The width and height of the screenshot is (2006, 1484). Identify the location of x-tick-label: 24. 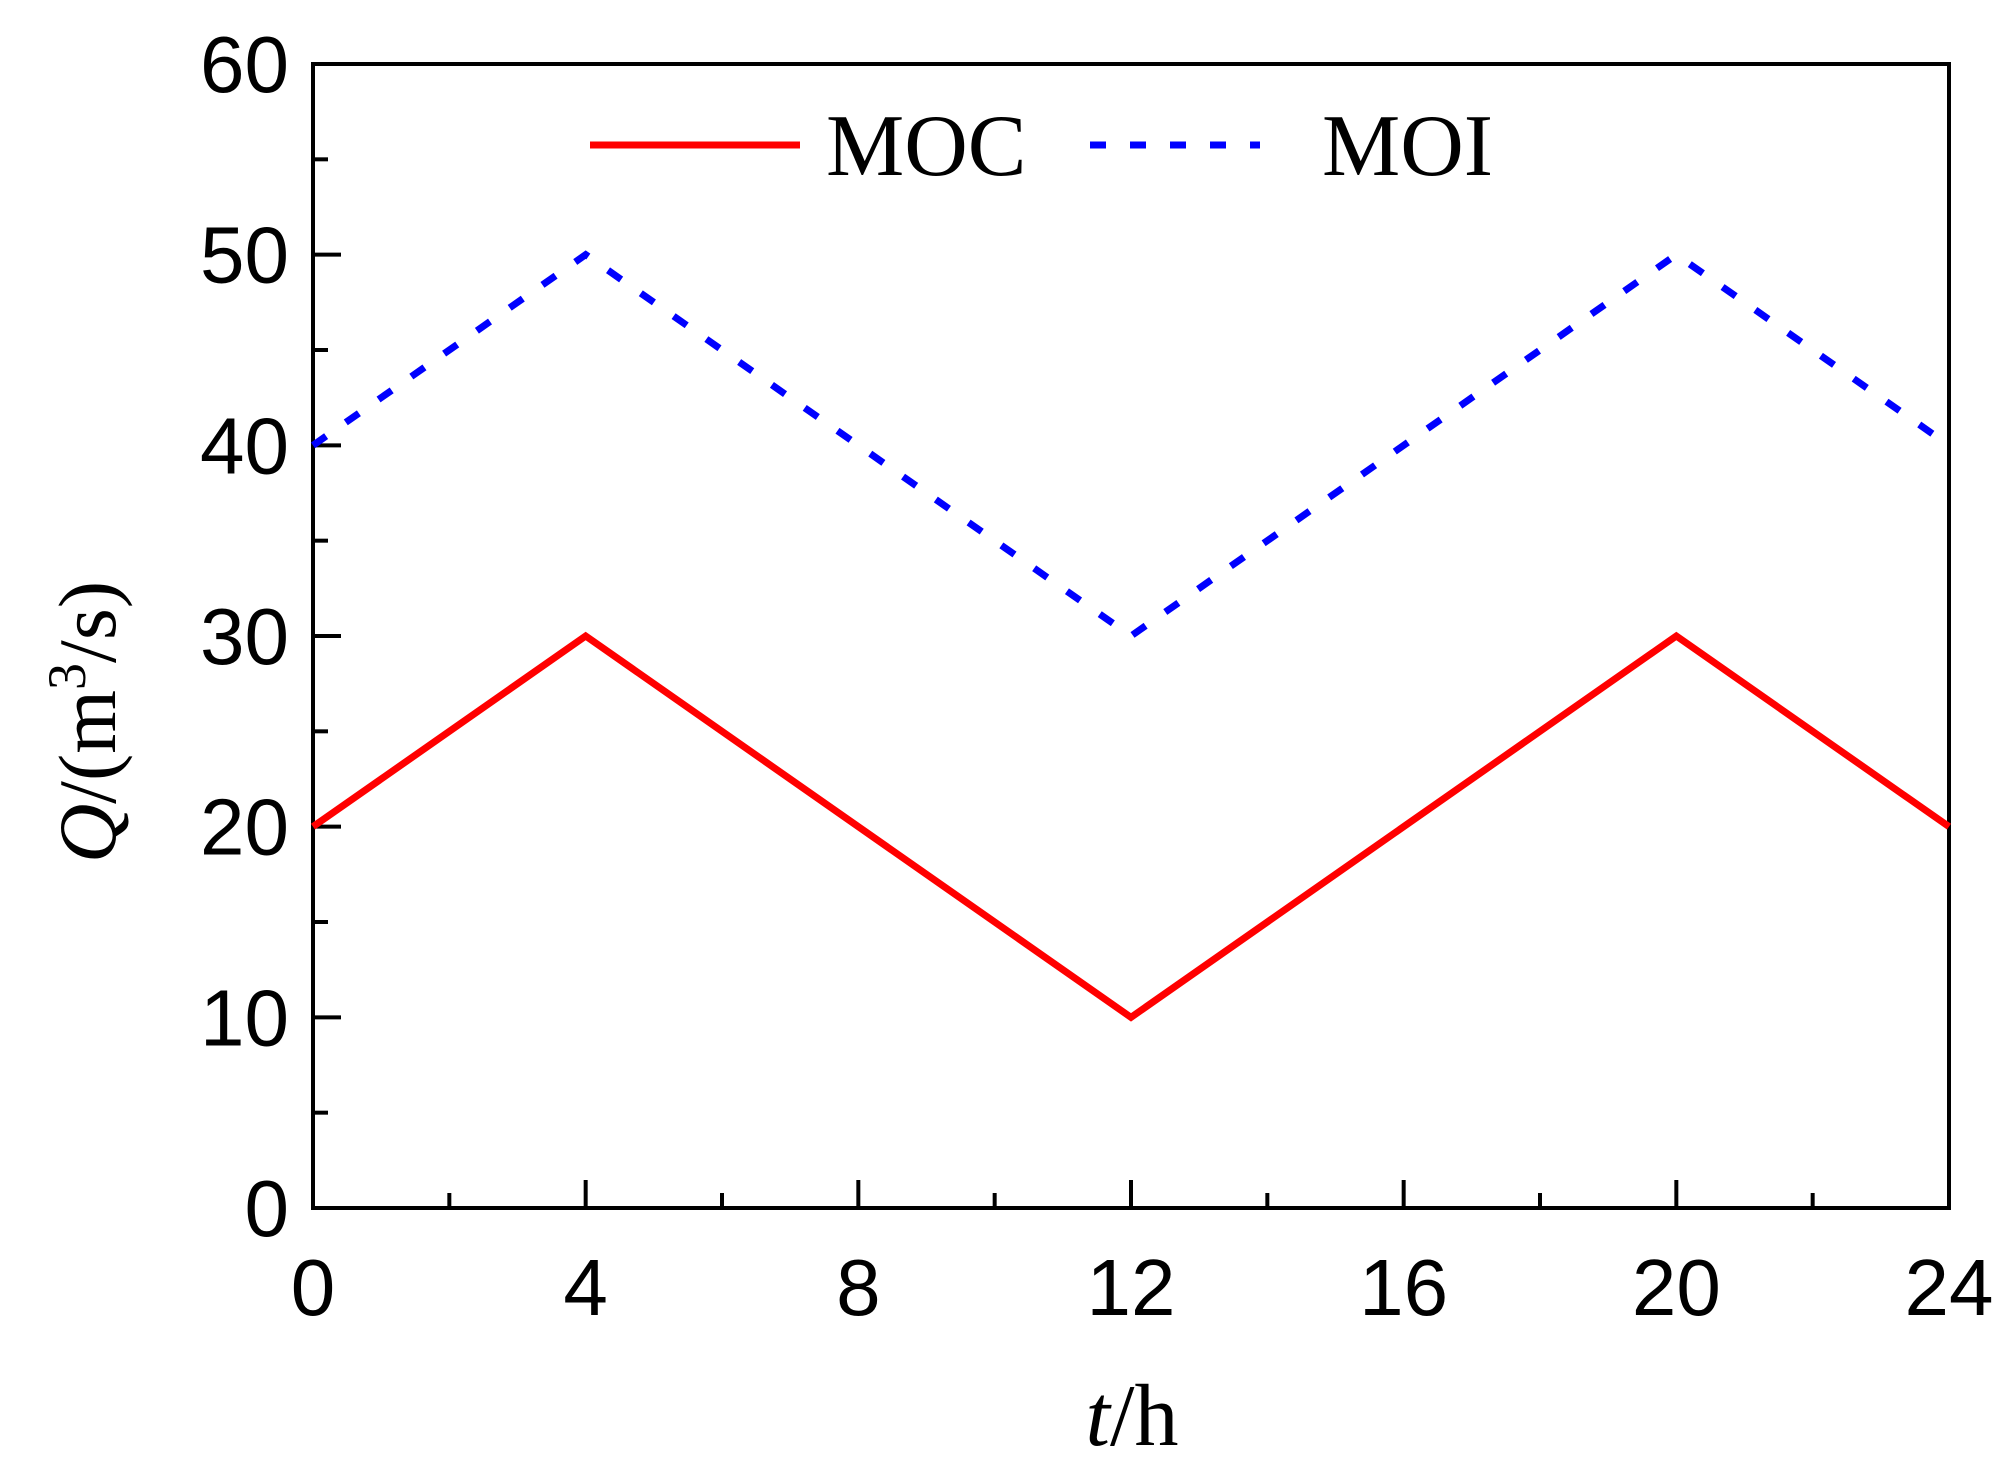
(1949, 1287).